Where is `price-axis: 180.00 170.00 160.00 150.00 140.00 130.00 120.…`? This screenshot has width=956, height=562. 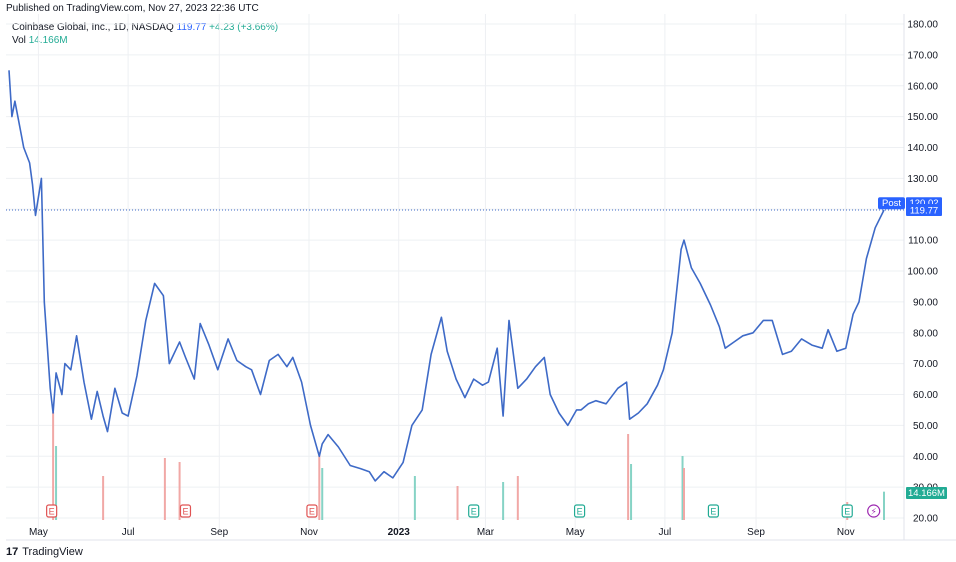 price-axis: 180.00 170.00 160.00 150.00 140.00 130.00 120.… is located at coordinates (922, 272).